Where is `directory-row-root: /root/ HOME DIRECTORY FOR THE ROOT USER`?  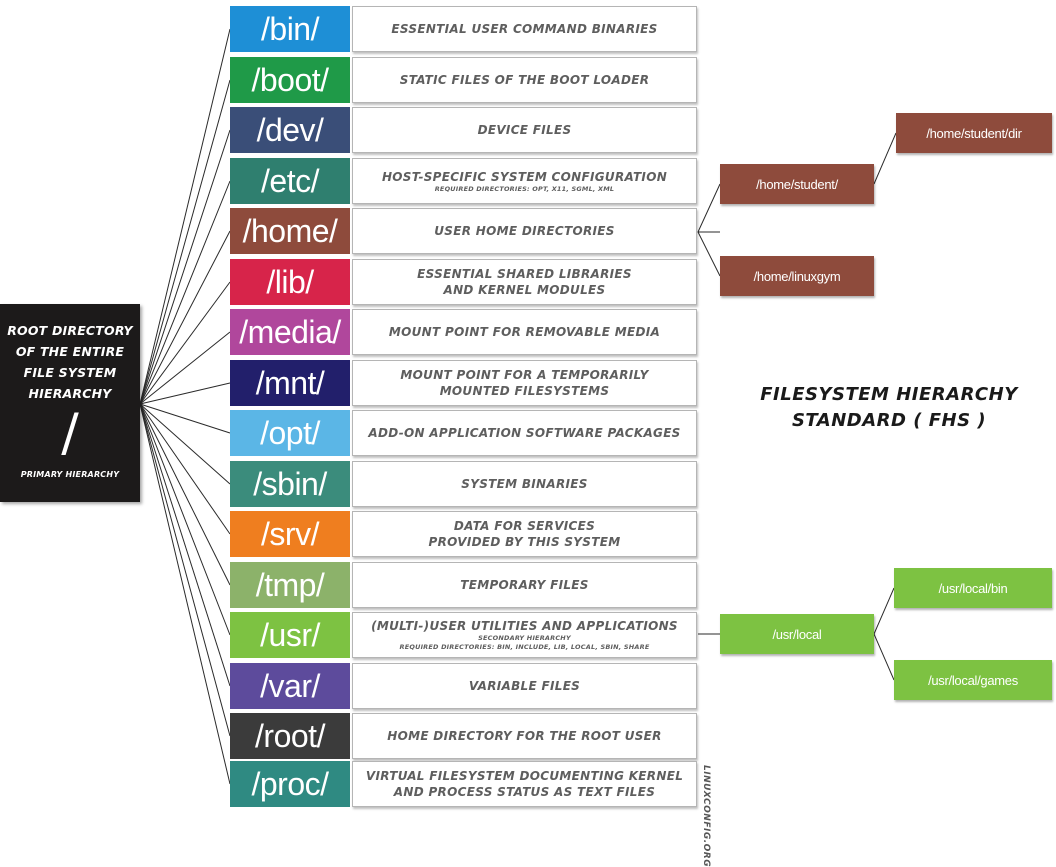 directory-row-root: /root/ HOME DIRECTORY FOR THE ROOT USER is located at coordinates (464, 736).